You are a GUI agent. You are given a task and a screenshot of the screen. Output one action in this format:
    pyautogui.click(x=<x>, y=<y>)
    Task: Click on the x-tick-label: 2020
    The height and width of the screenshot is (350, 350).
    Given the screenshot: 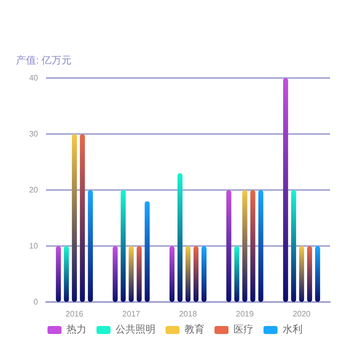 What is the action you would take?
    pyautogui.click(x=302, y=314)
    